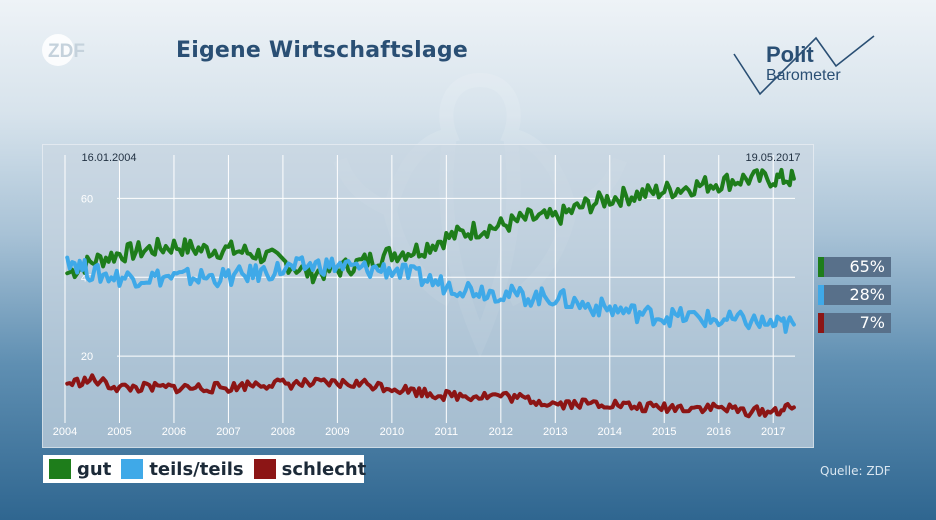 This screenshot has width=936, height=520. Describe the element at coordinates (821, 295) in the screenshot. I see `badge-teils-swatch` at that location.